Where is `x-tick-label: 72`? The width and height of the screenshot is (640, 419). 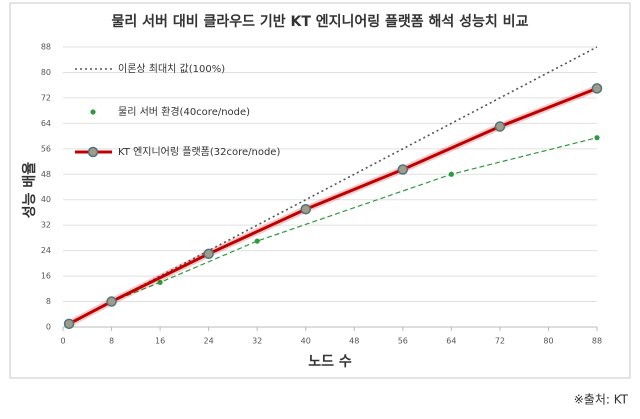
x-tick-label: 72 is located at coordinates (500, 341).